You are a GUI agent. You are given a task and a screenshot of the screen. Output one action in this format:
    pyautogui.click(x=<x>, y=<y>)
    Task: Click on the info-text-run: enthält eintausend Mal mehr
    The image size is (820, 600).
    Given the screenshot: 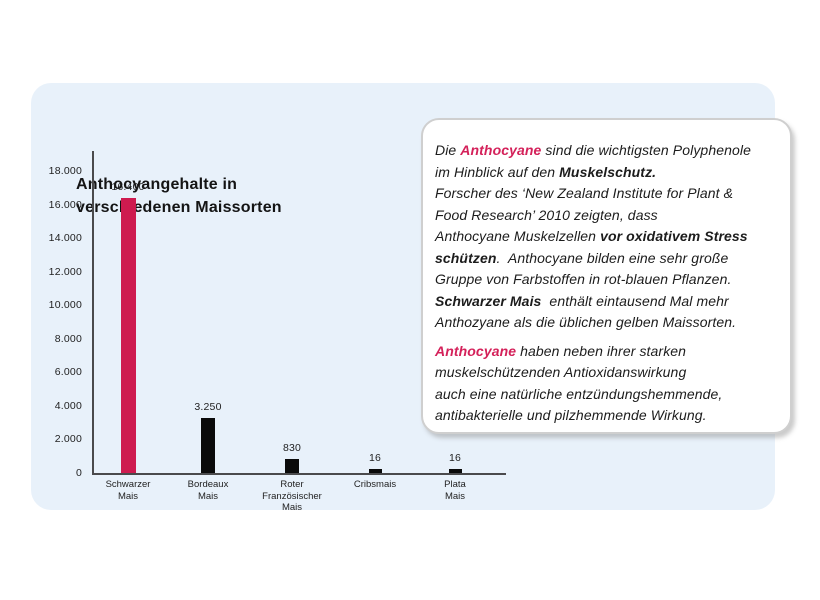 What is the action you would take?
    pyautogui.click(x=635, y=300)
    